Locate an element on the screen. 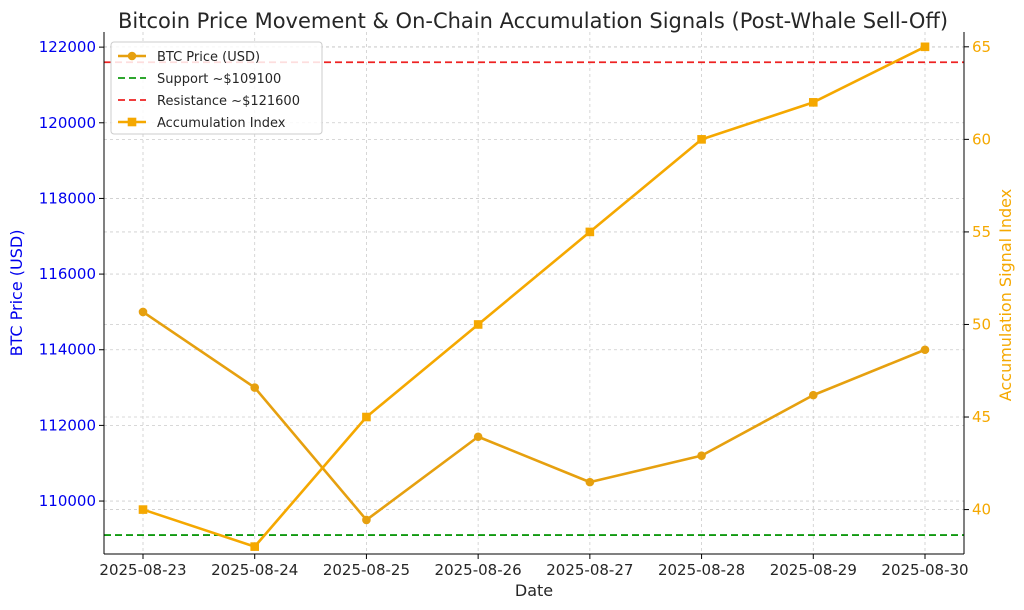 This screenshot has height=610, width=1024. legend-box is located at coordinates (216, 88).